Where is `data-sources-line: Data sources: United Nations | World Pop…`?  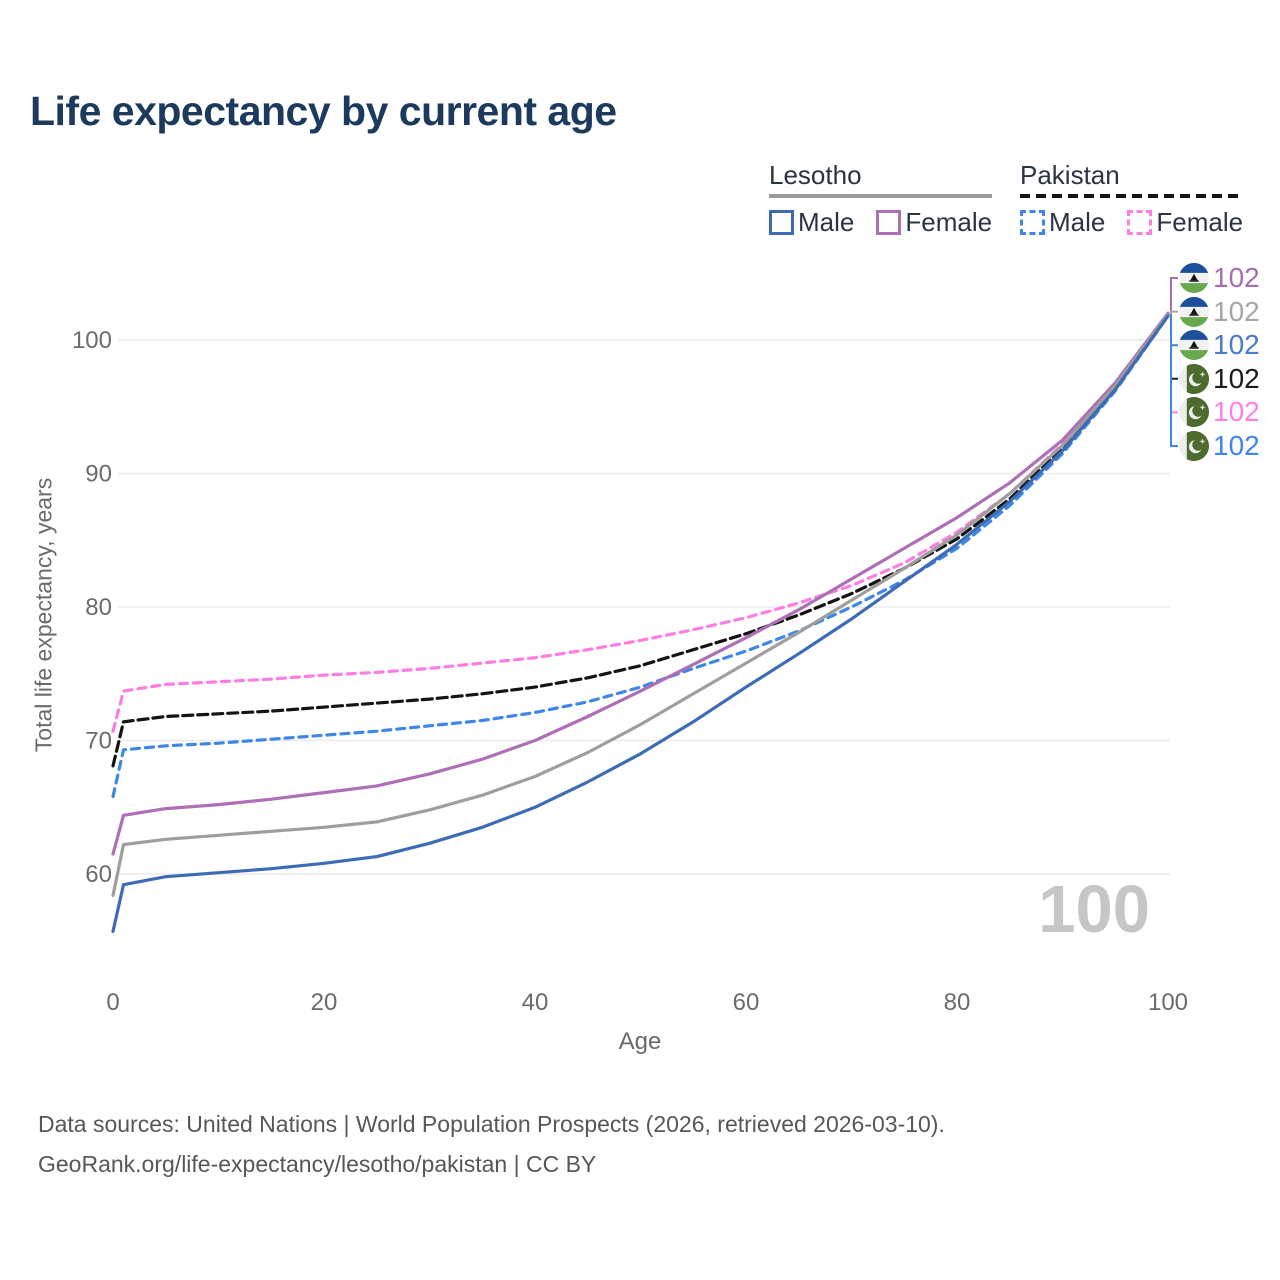
data-sources-line: Data sources: United Nations | World Pop… is located at coordinates (491, 1124).